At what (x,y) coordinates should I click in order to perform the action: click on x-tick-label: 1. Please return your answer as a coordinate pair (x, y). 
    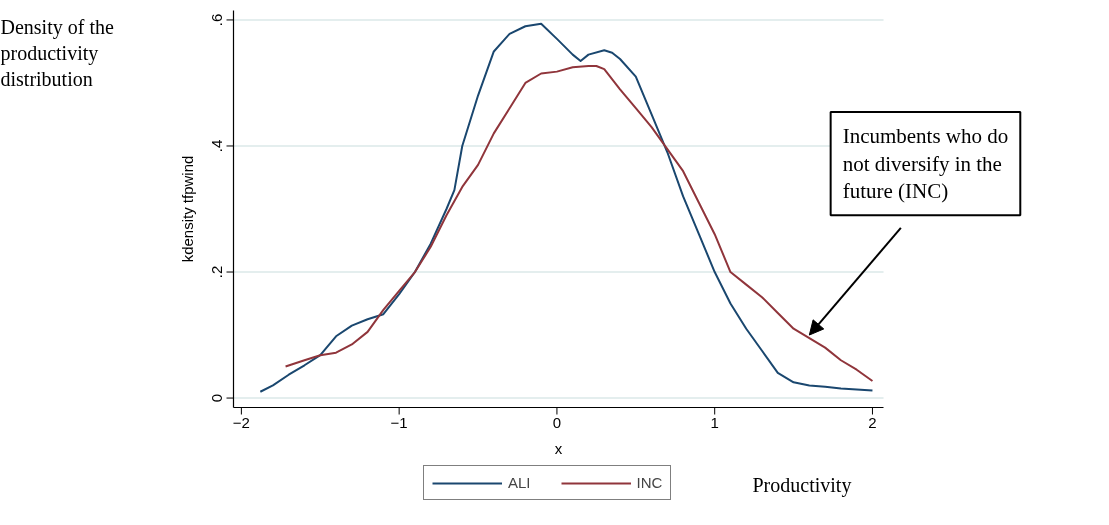
    Looking at the image, I should click on (714, 422).